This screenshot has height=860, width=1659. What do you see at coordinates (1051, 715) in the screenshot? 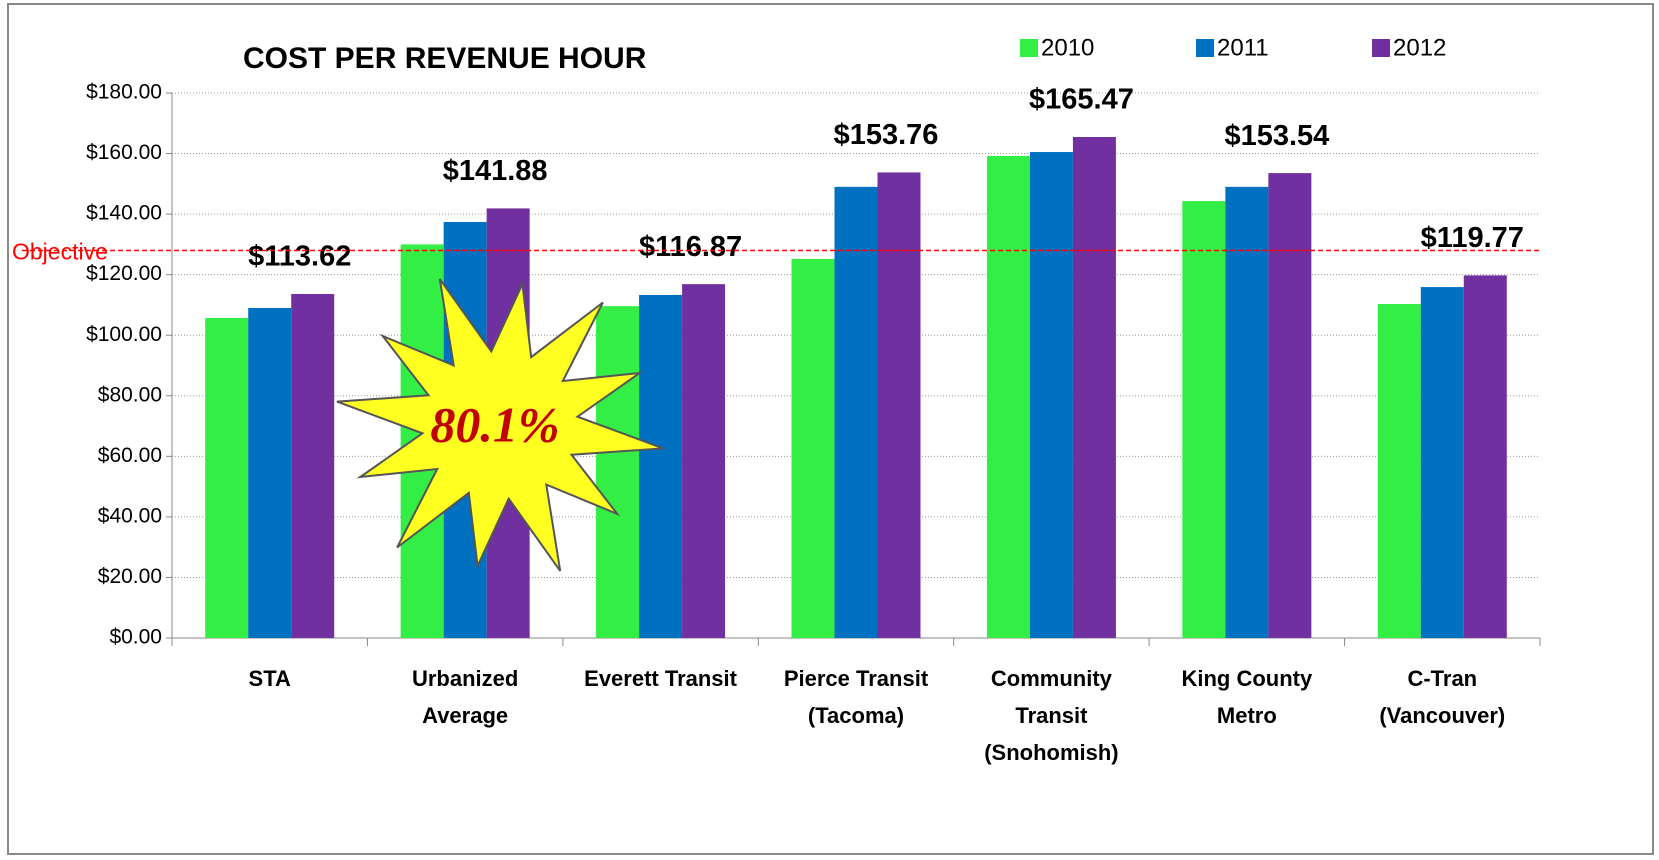
I see `x-tick-label: Community Transit (Snohomish)` at bounding box center [1051, 715].